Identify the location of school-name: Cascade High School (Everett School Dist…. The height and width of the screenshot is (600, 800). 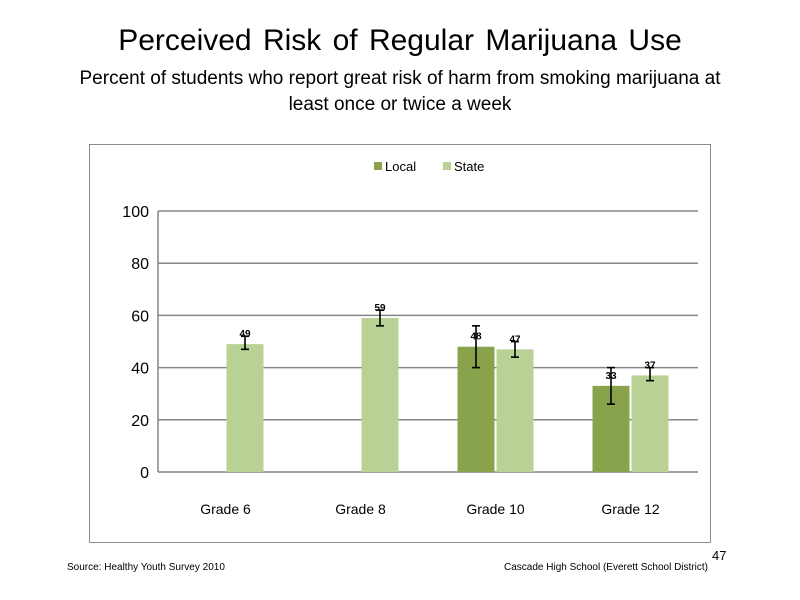
(606, 567).